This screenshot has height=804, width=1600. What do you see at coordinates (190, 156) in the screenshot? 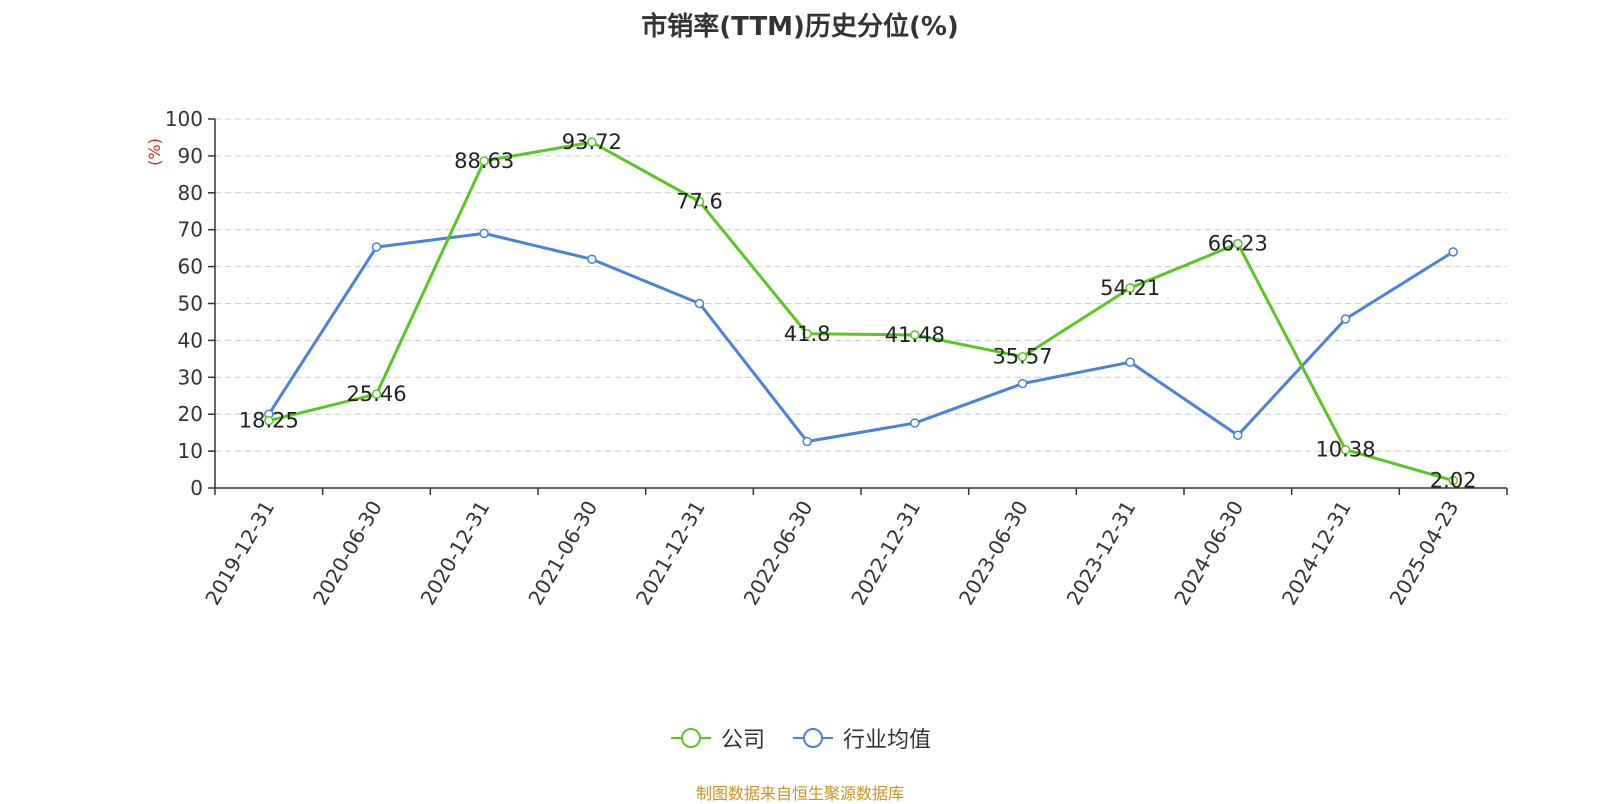
I see `y-tick-label: 90` at bounding box center [190, 156].